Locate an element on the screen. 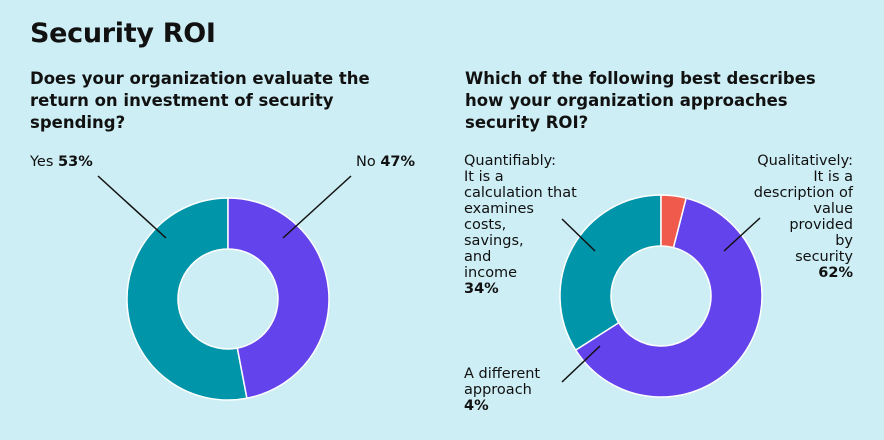  label-no: No 47% is located at coordinates (385, 162).